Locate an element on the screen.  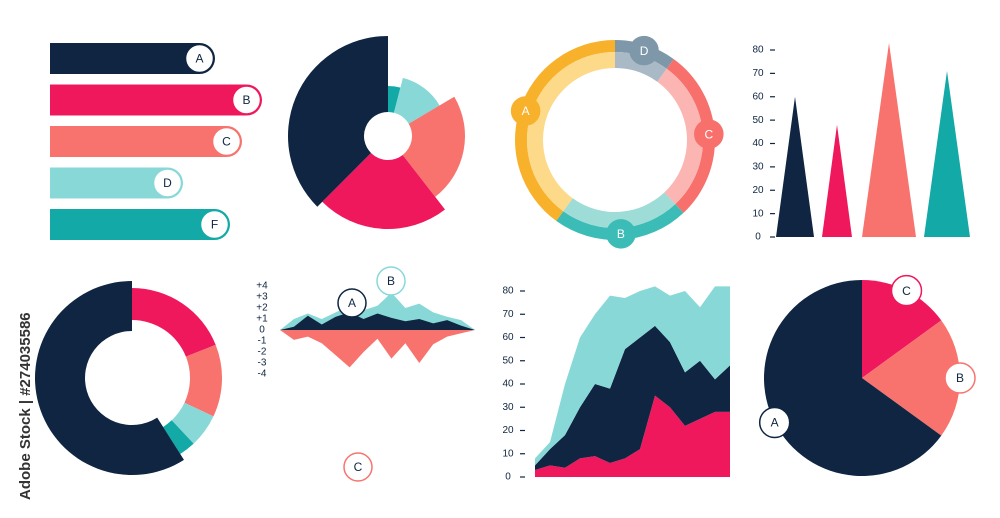
y-tick-label: -1 is located at coordinates (262, 341).